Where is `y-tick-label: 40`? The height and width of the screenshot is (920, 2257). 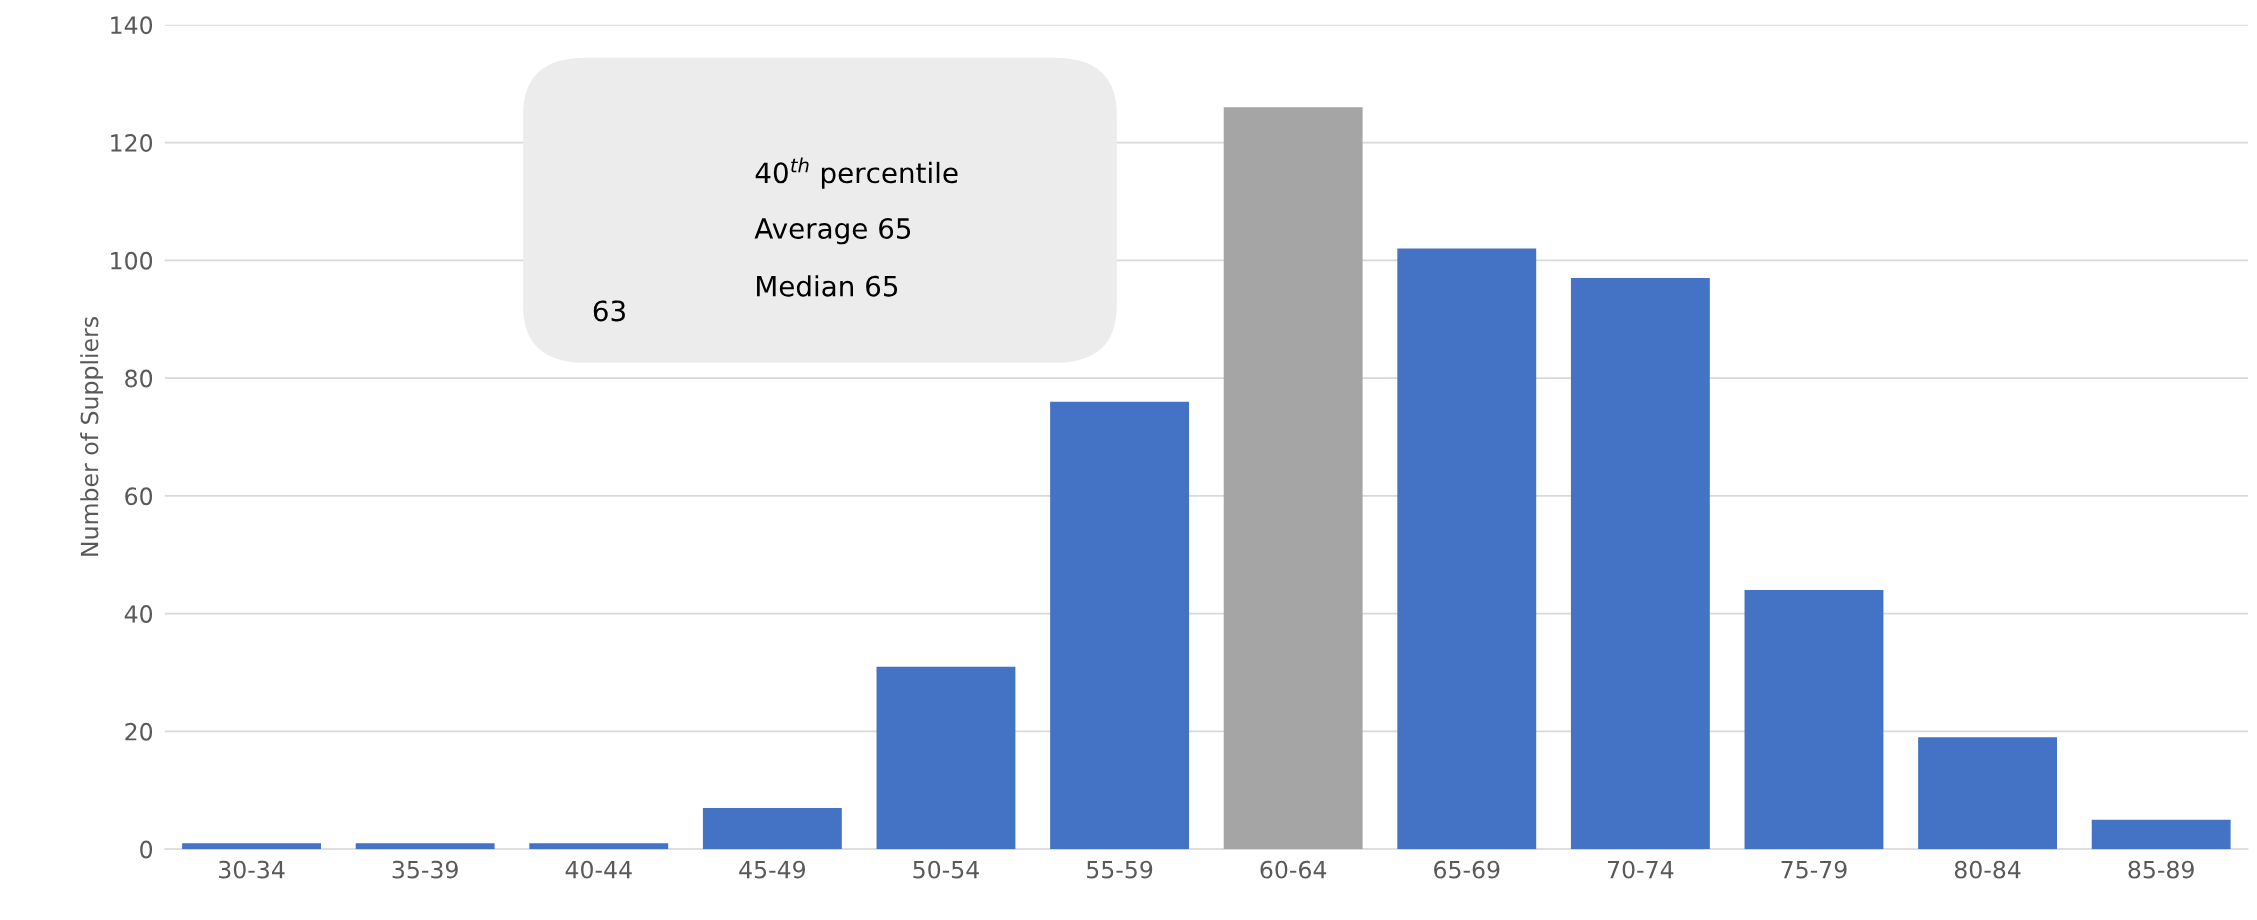 y-tick-label: 40 is located at coordinates (138, 614).